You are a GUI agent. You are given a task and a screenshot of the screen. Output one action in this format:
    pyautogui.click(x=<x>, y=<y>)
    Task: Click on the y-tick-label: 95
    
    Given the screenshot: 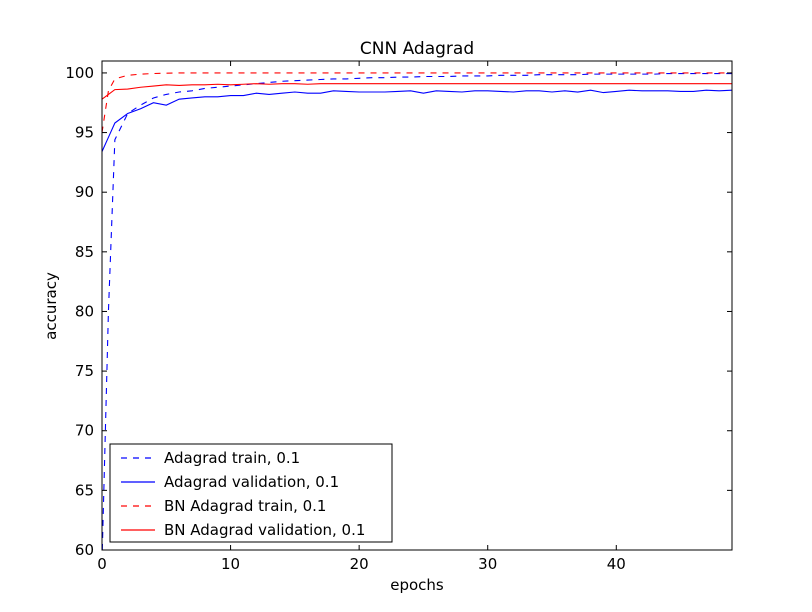 What is the action you would take?
    pyautogui.click(x=84, y=133)
    